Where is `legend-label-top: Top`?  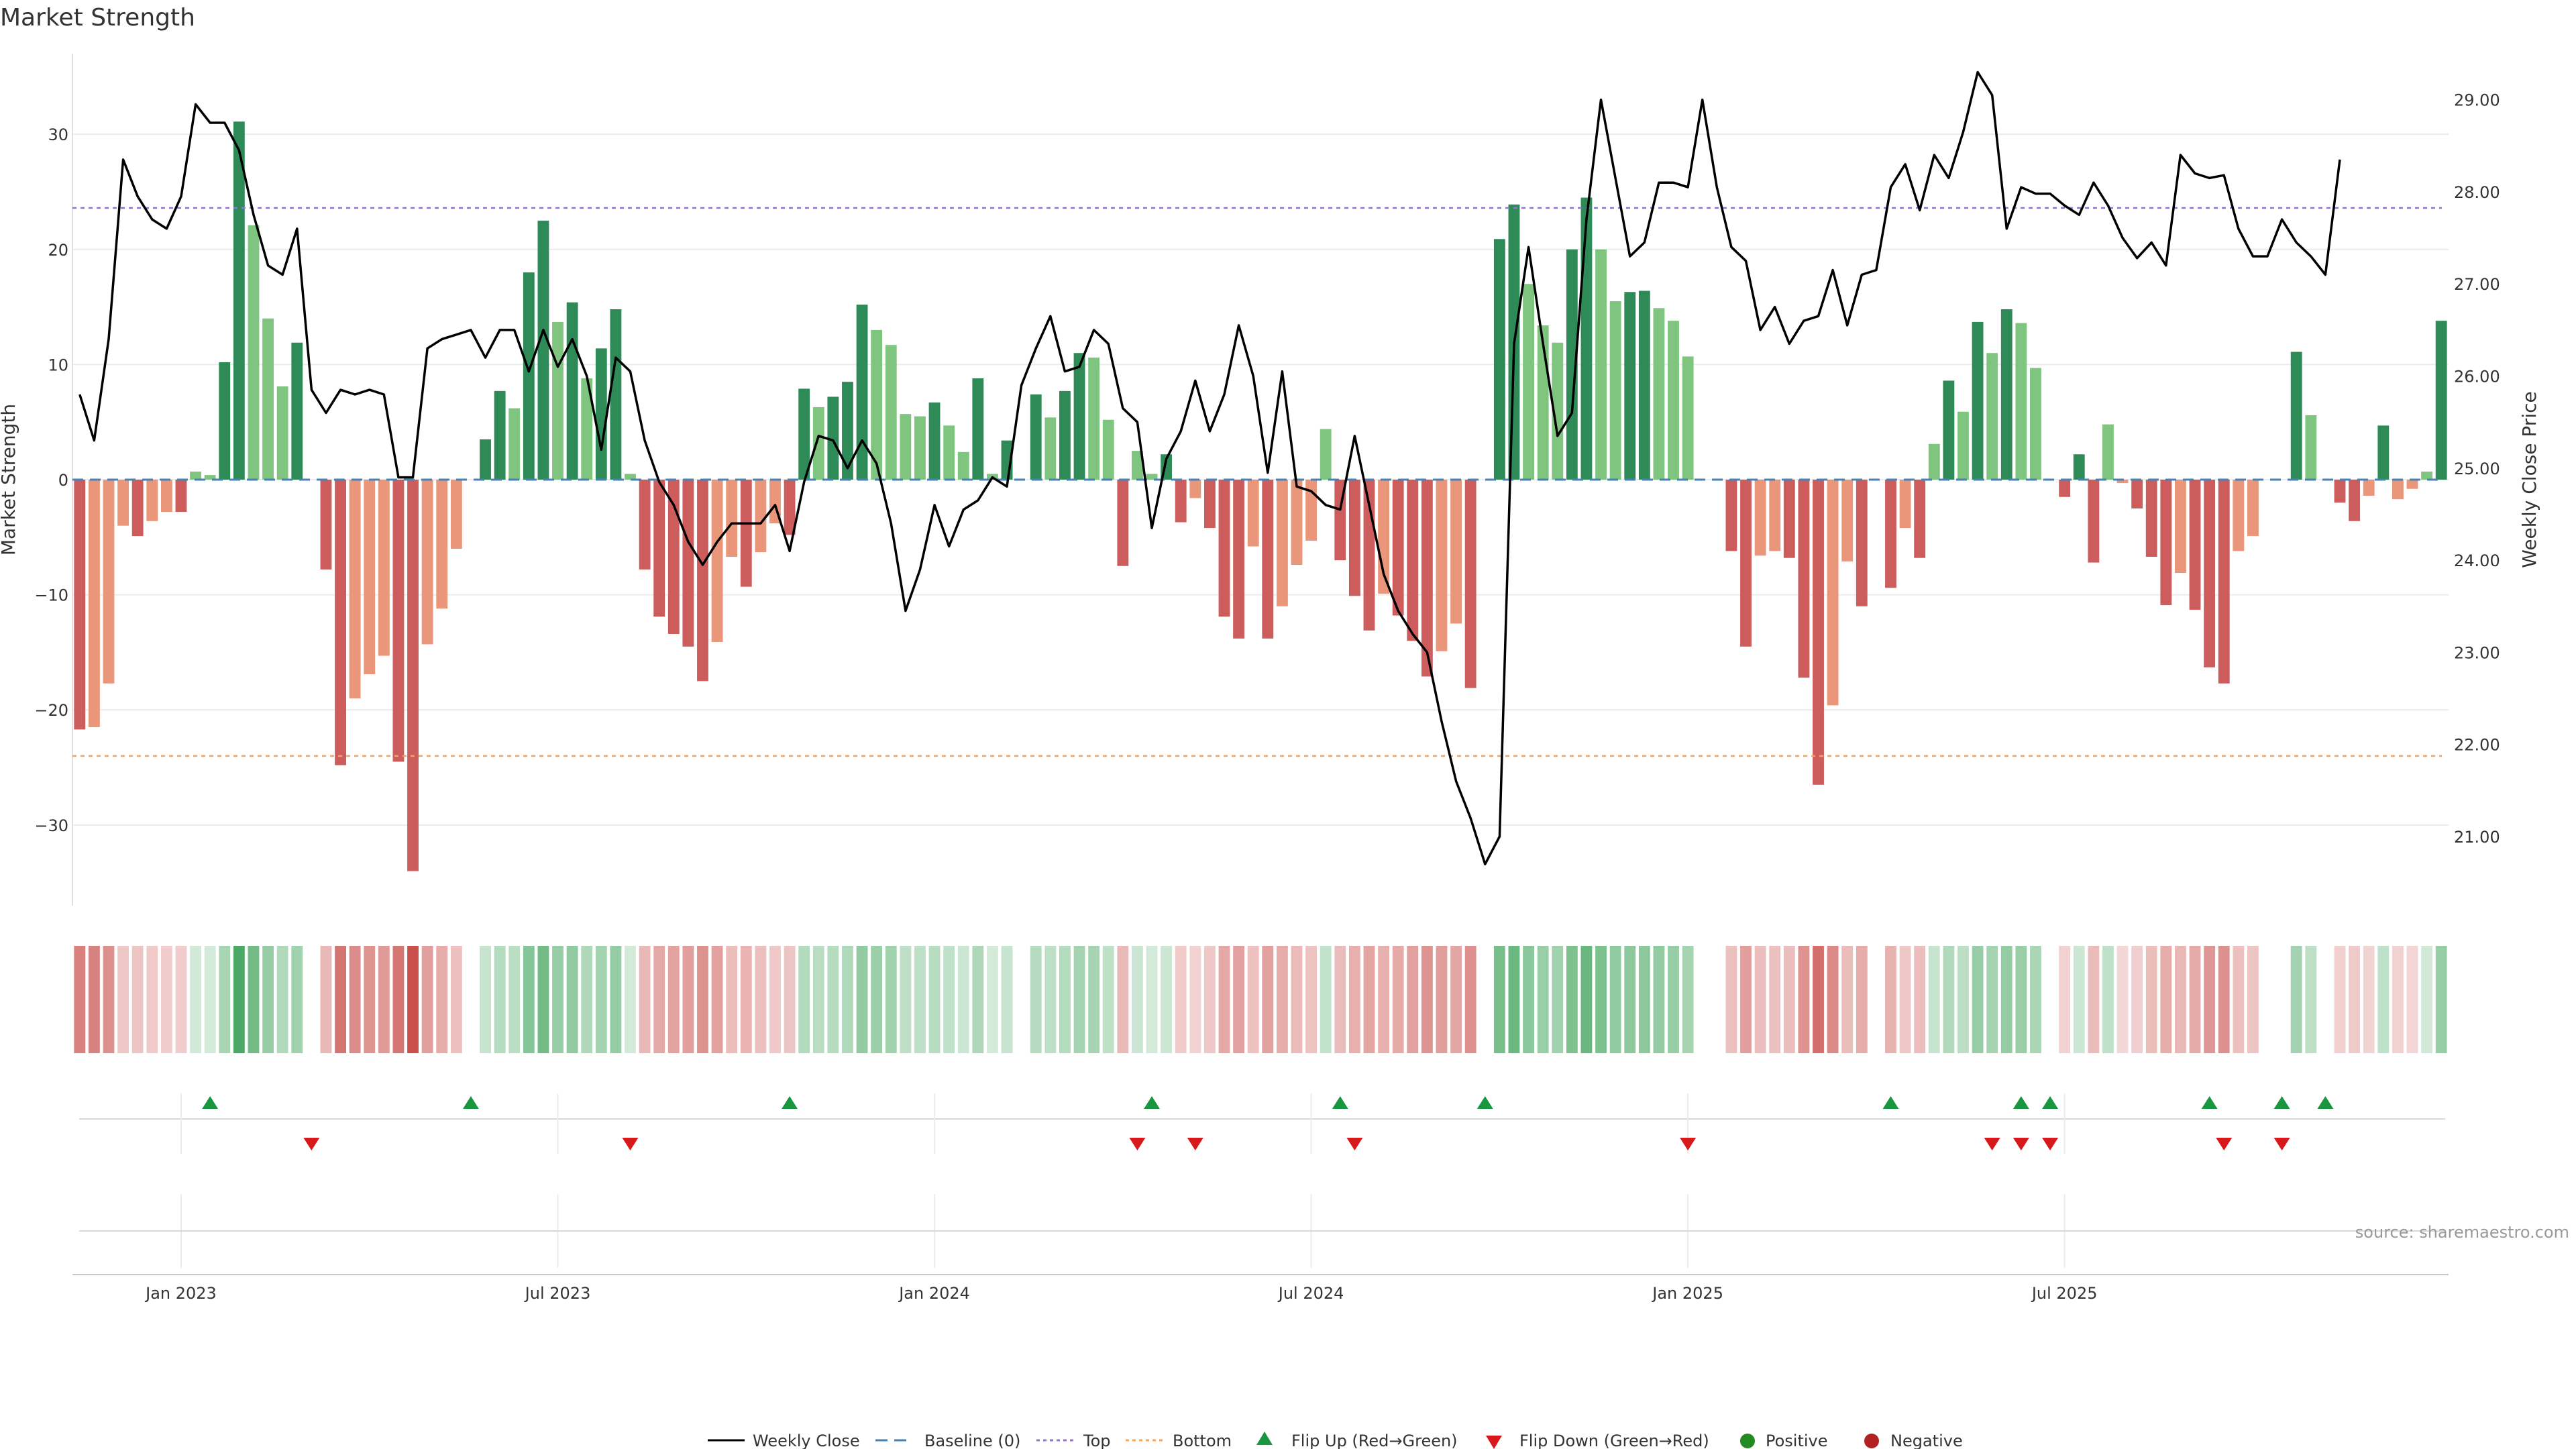 legend-label-top: Top is located at coordinates (1097, 1440).